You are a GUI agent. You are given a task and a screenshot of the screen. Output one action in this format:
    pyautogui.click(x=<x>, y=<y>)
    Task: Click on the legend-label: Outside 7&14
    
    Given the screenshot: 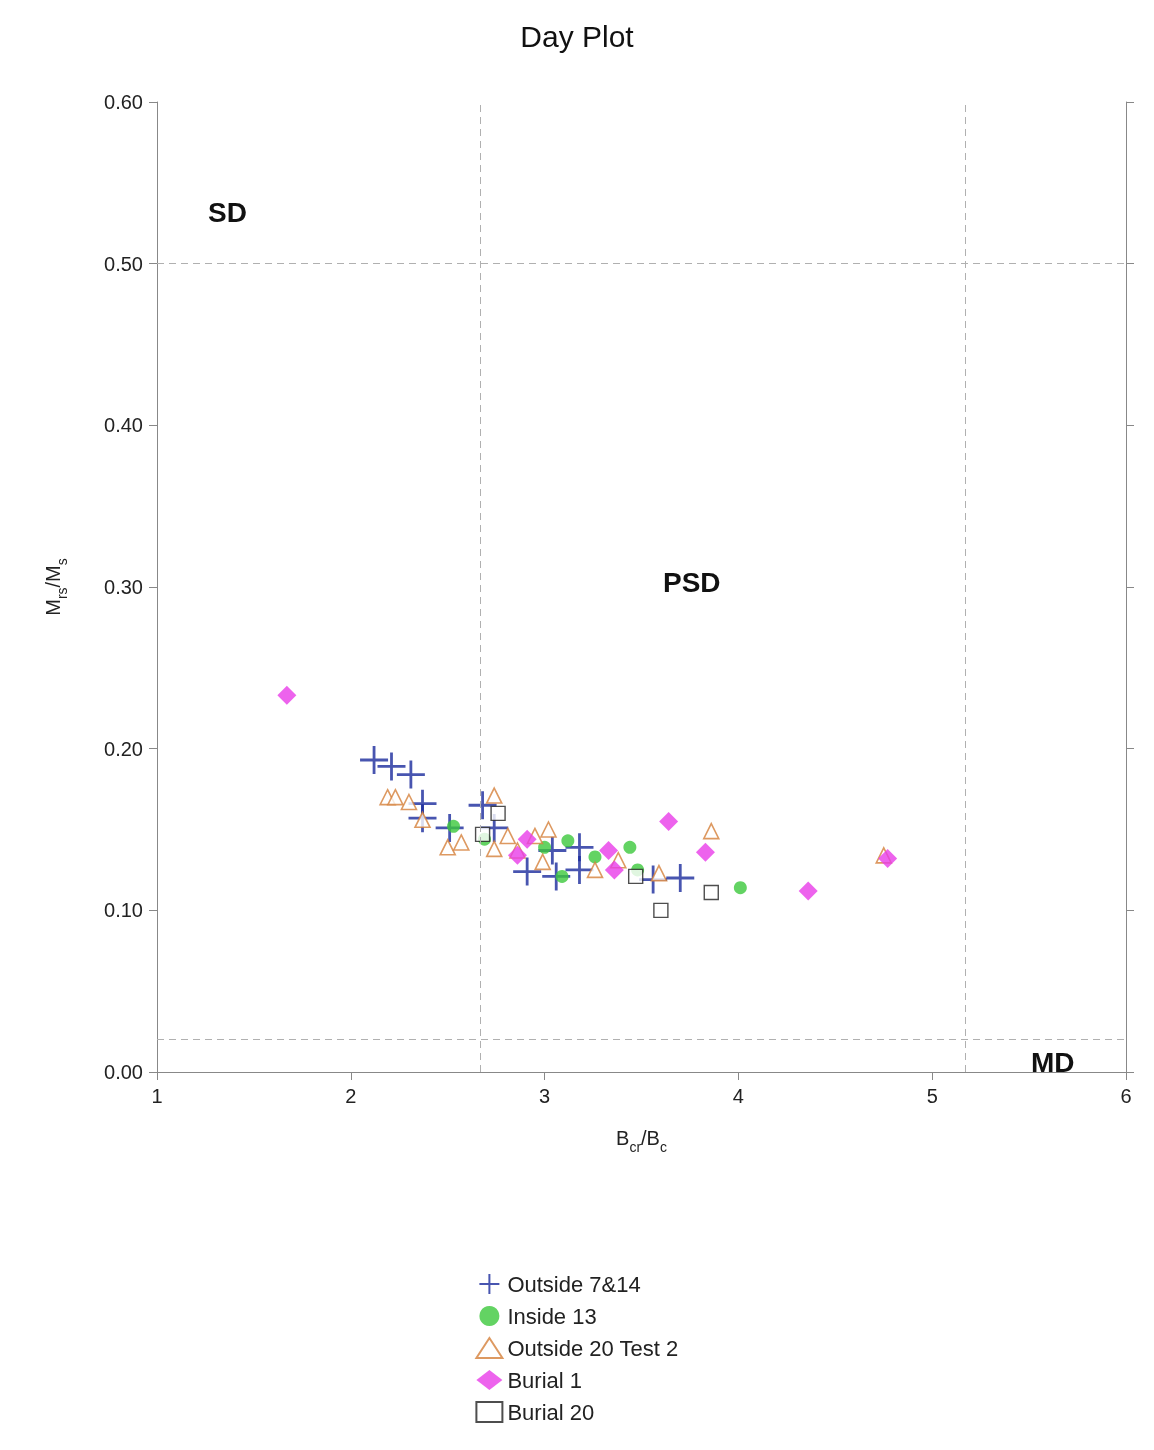 What is the action you would take?
    pyautogui.click(x=574, y=1284)
    